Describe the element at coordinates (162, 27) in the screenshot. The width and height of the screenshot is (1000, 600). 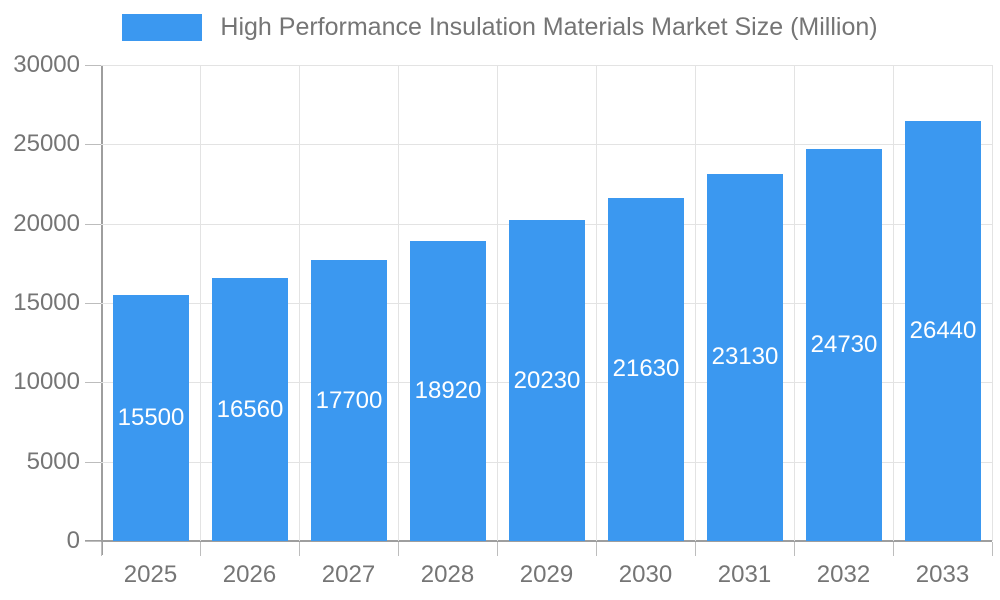
I see `legend-swatch-icon` at that location.